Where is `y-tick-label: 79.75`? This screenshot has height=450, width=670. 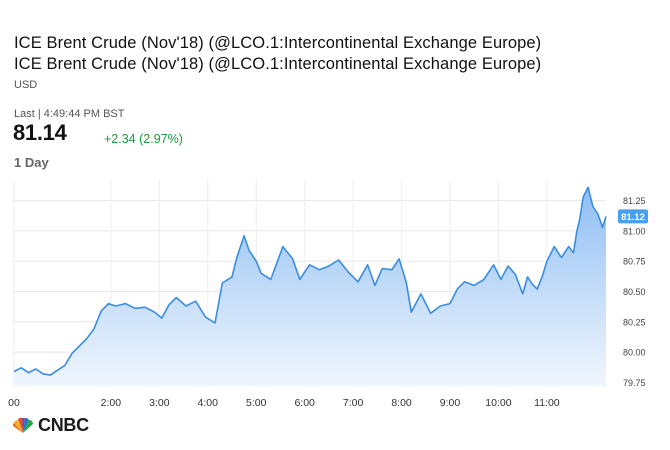
y-tick-label: 79.75 is located at coordinates (634, 383).